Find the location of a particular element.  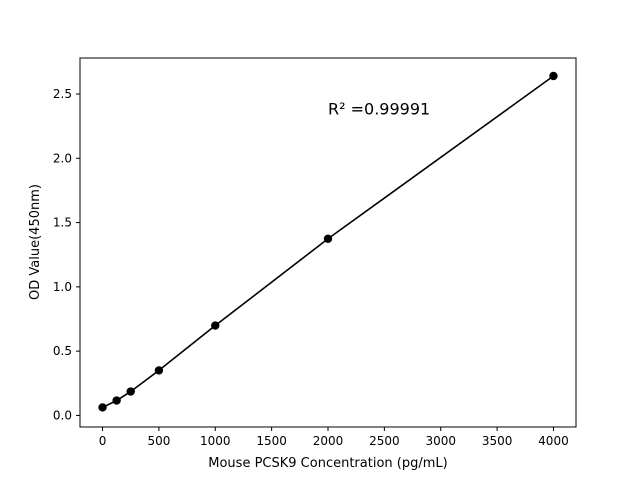

x-tick-label: 2500 is located at coordinates (384, 441).